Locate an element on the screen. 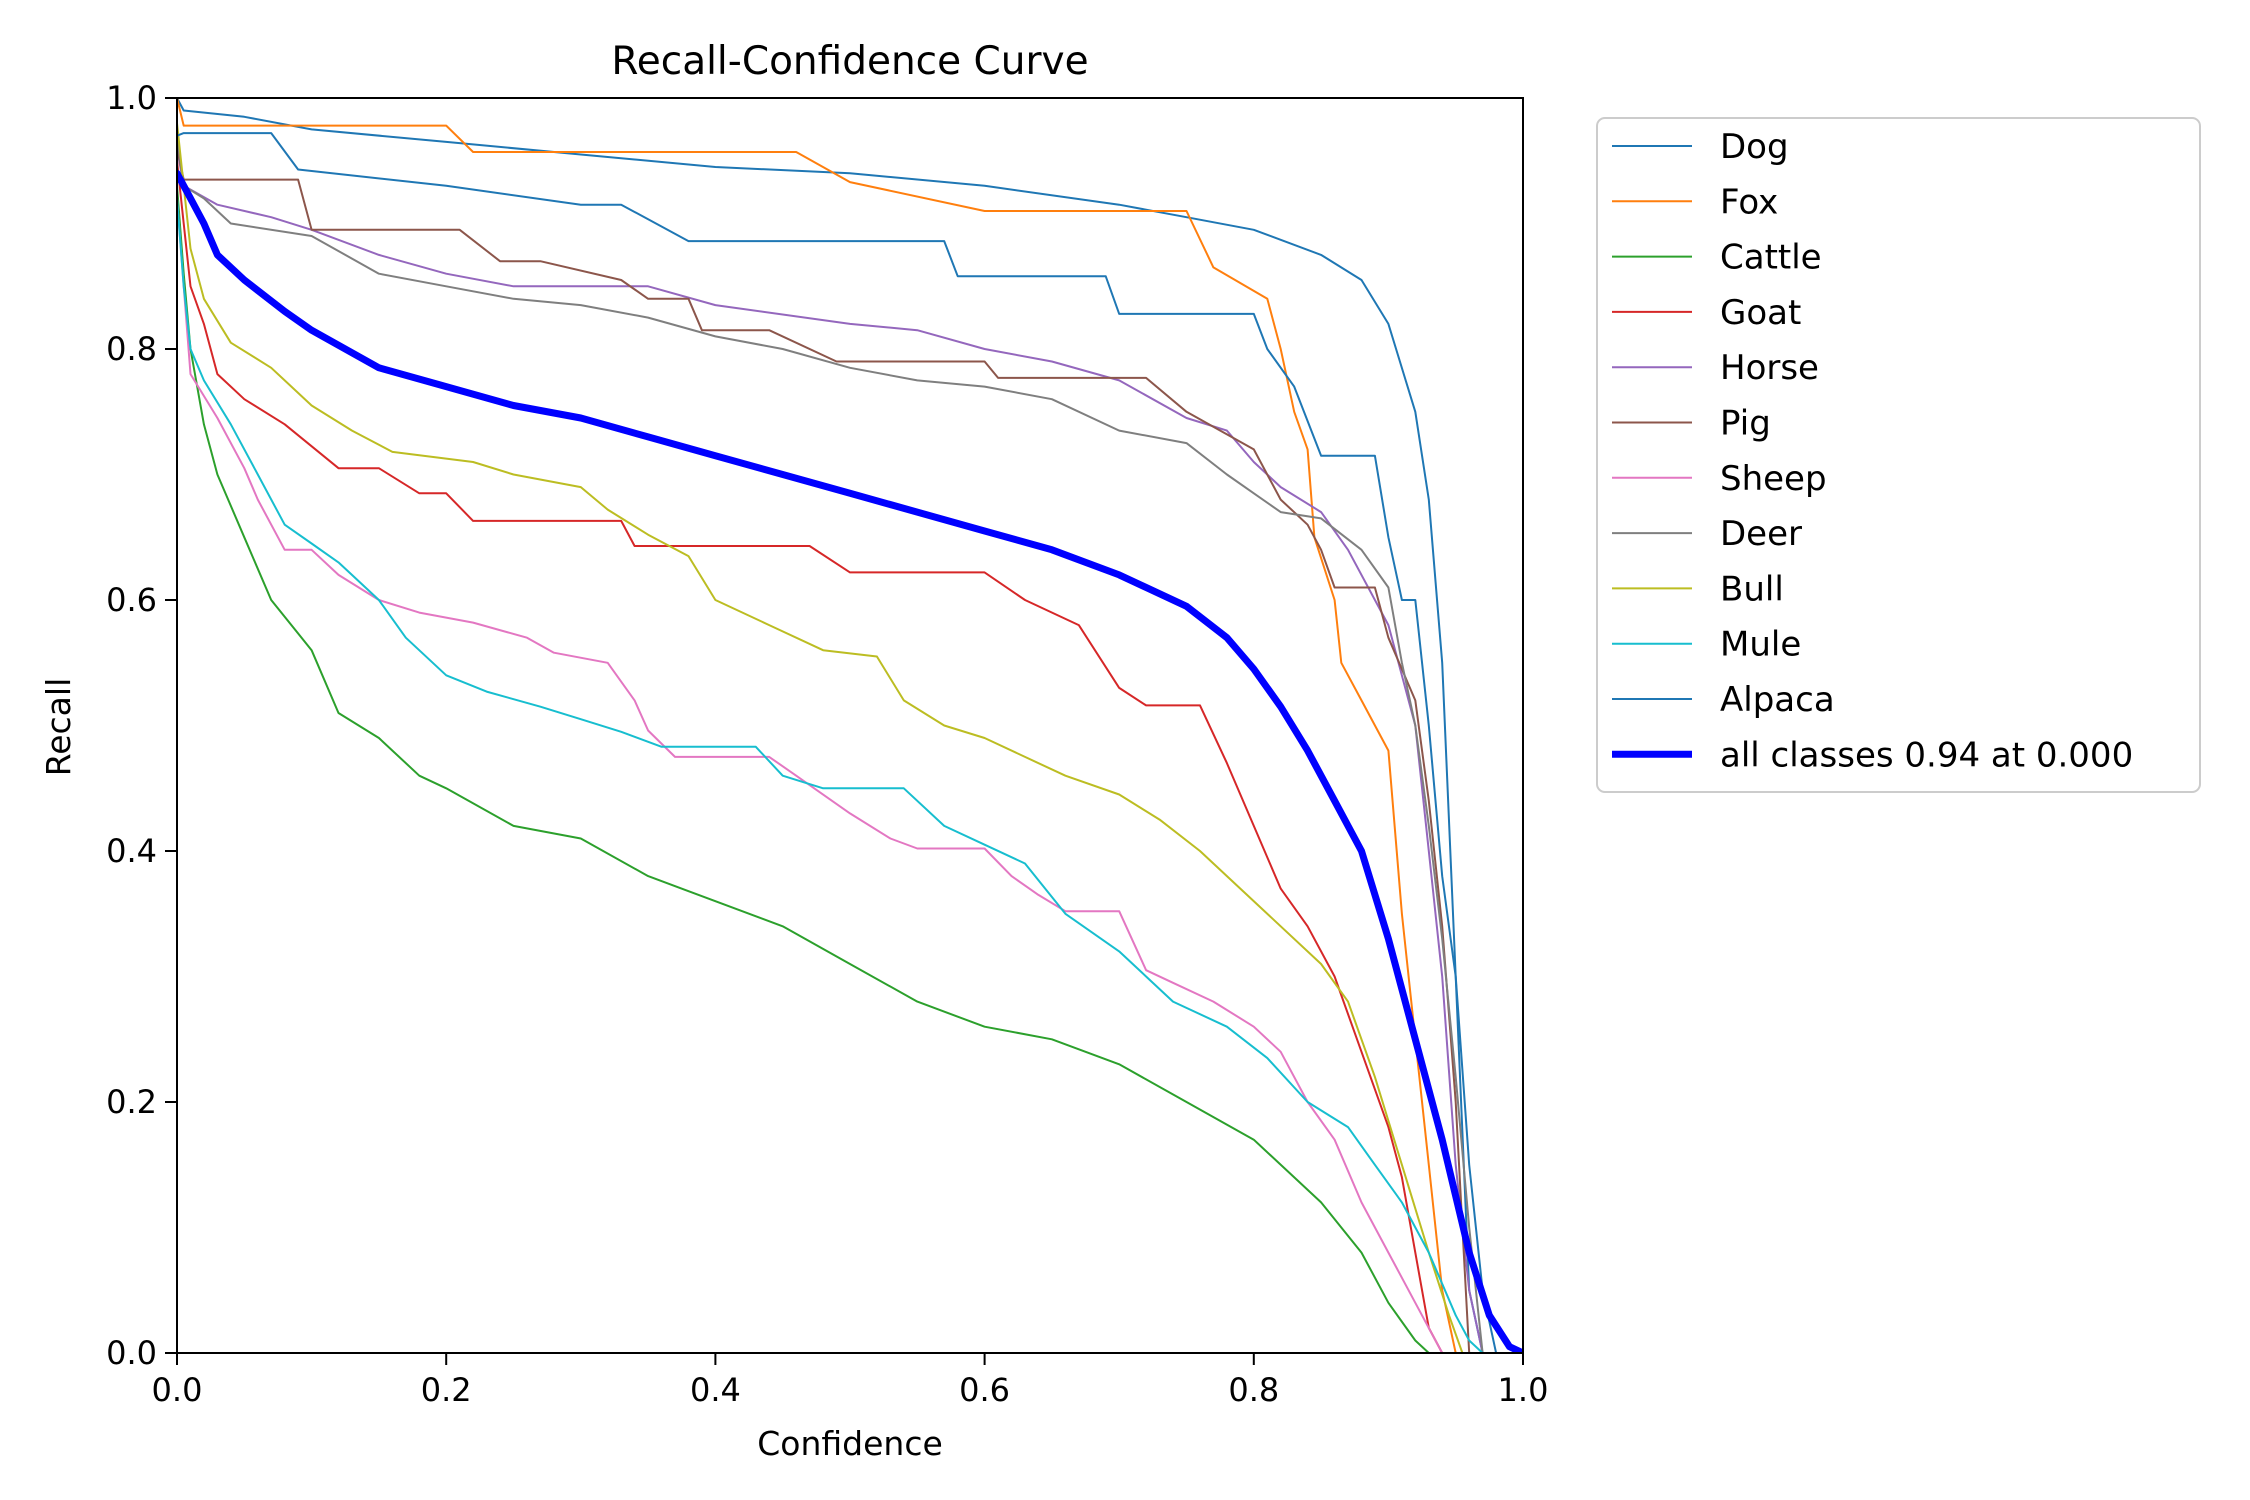 This screenshot has width=2250, height=1500. y-tick-label: 0.8 is located at coordinates (131, 349).